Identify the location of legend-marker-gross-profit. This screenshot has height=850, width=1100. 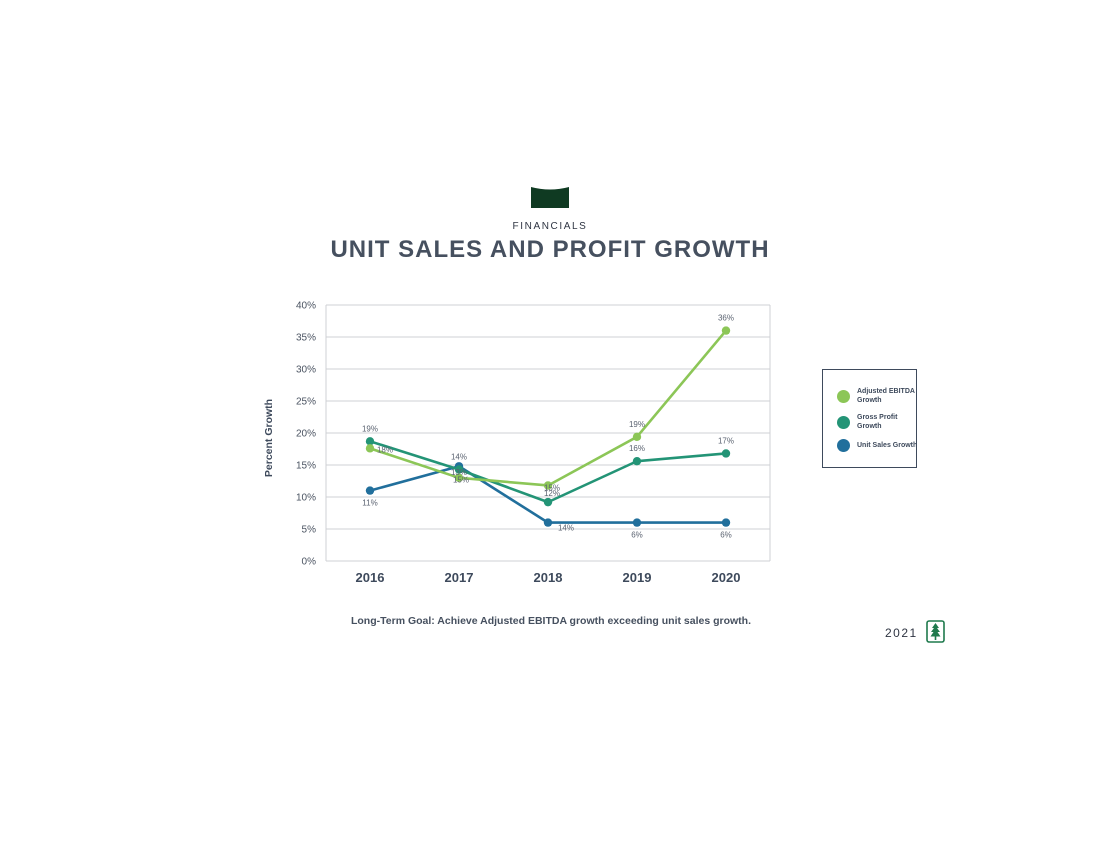
(843, 422).